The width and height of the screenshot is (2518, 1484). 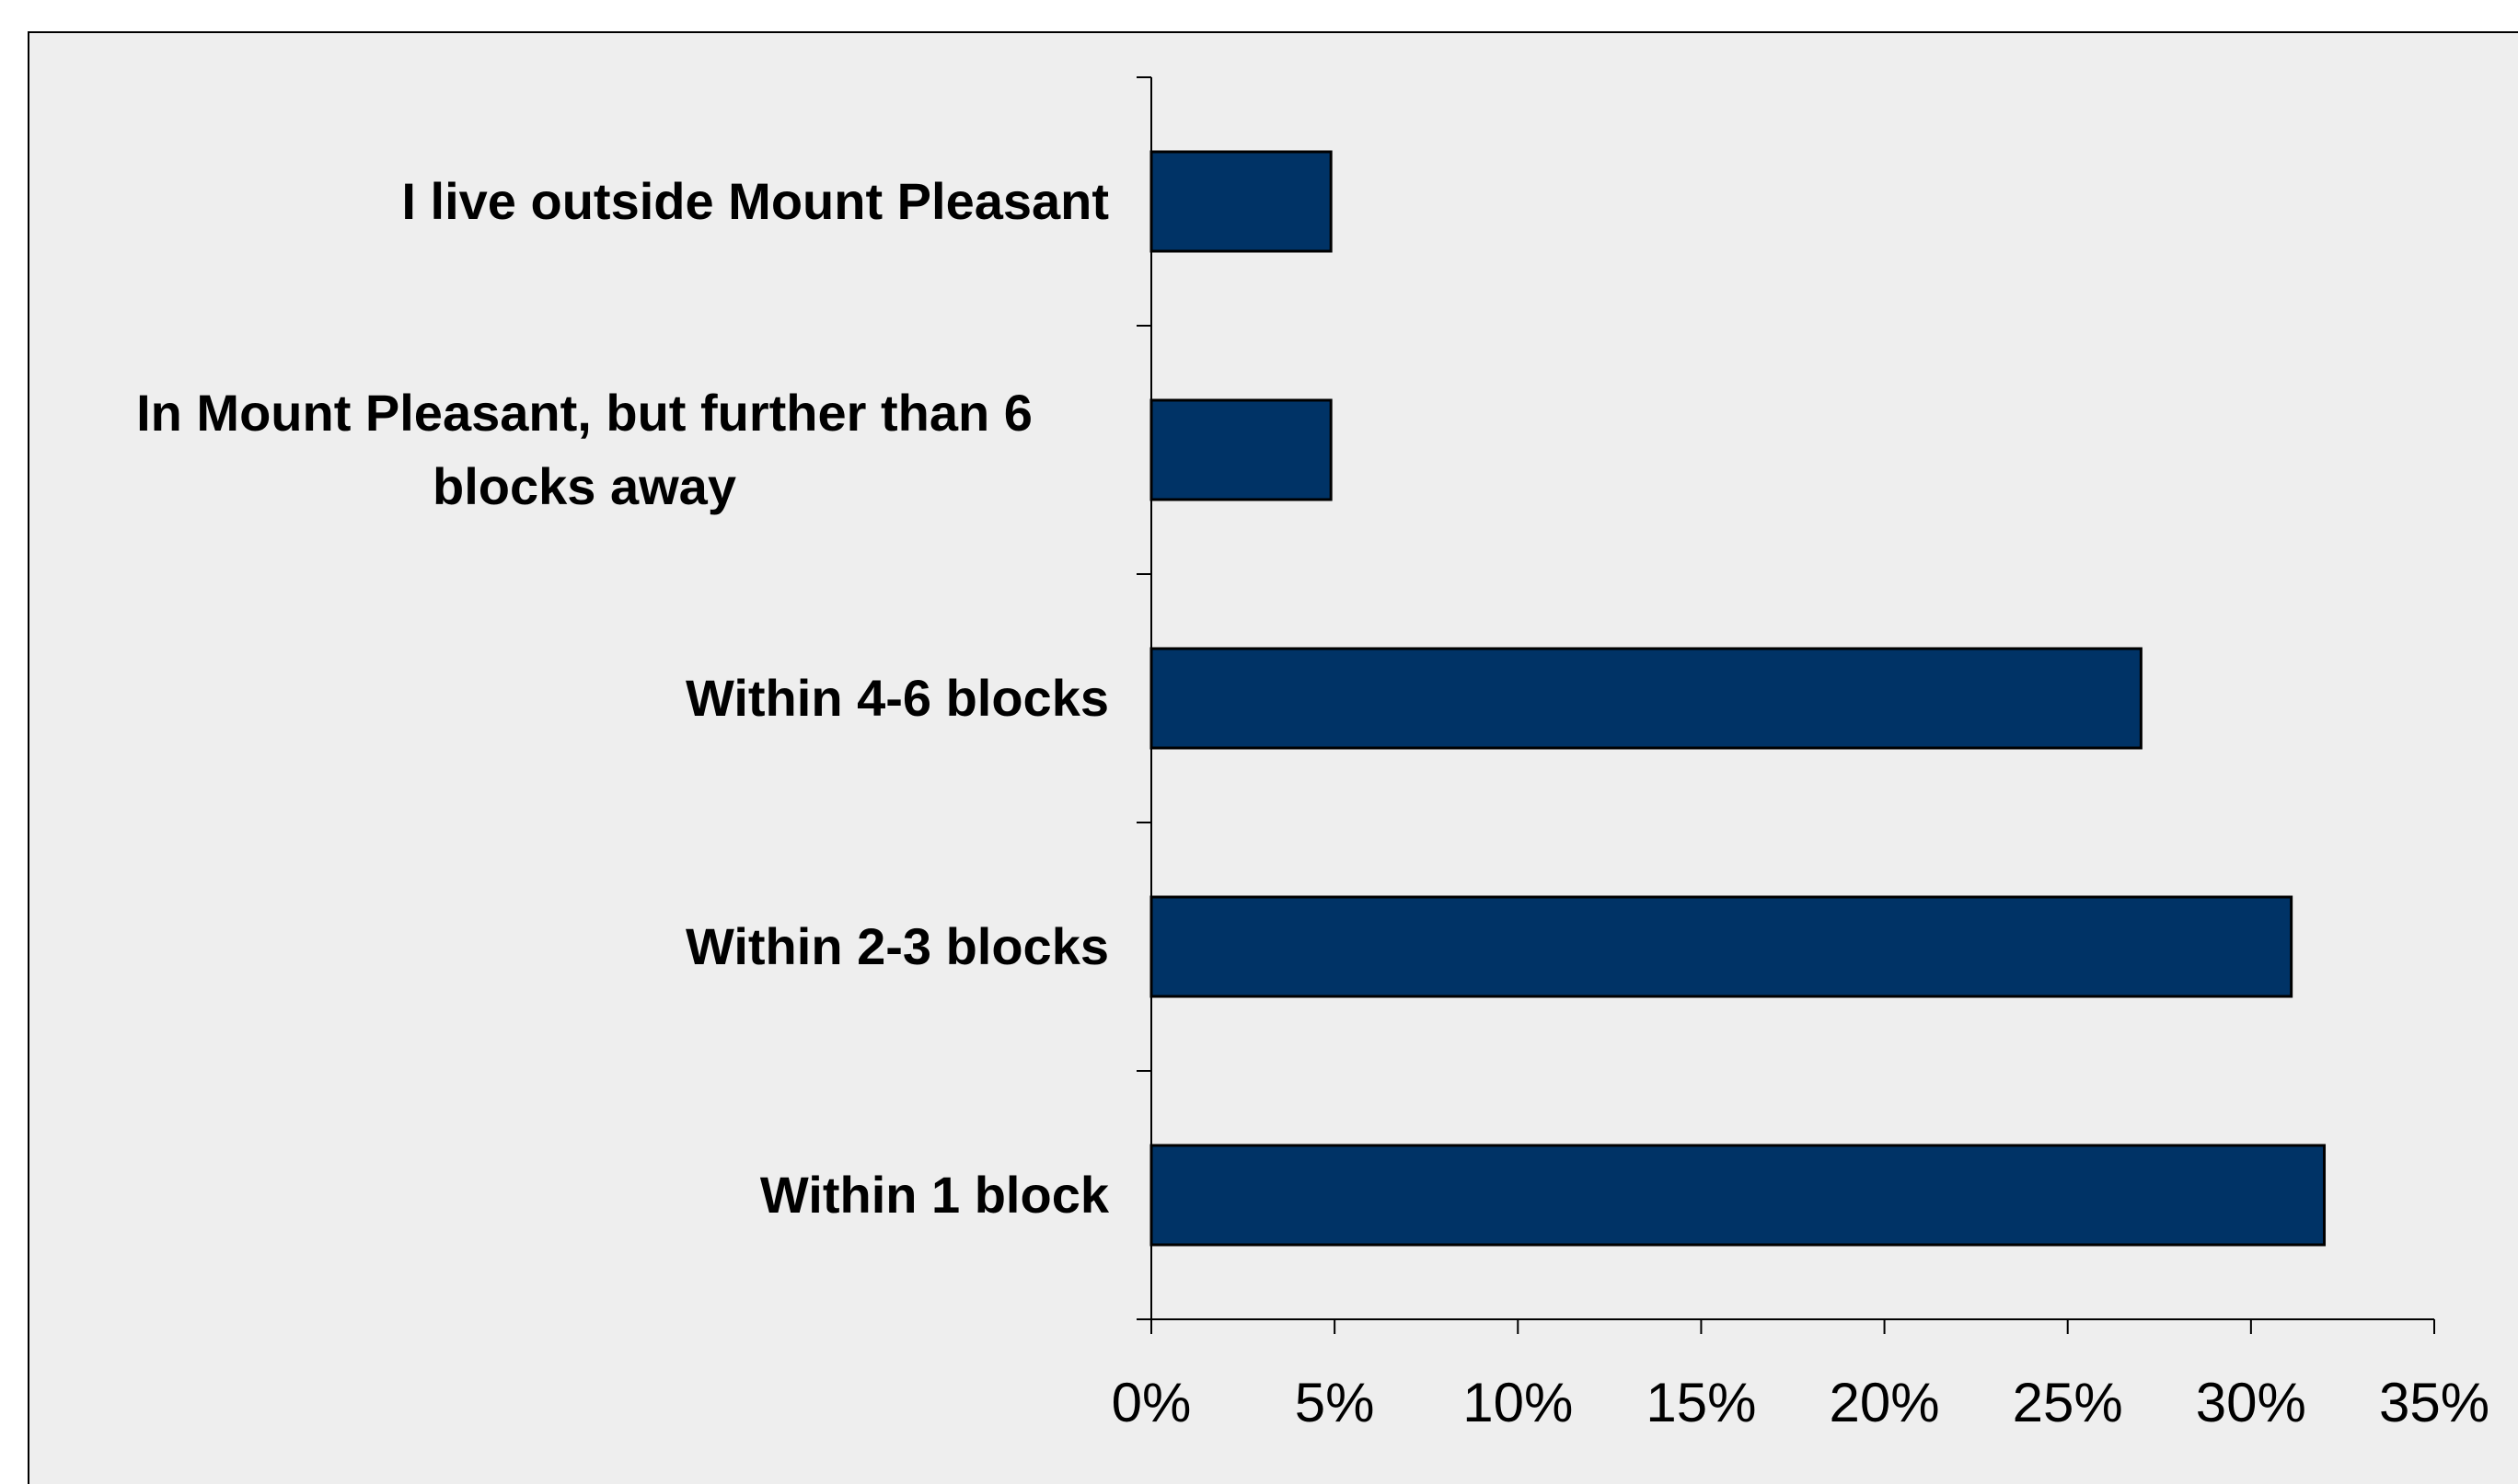 What do you see at coordinates (1701, 1402) in the screenshot?
I see `x-tick-label: 15%` at bounding box center [1701, 1402].